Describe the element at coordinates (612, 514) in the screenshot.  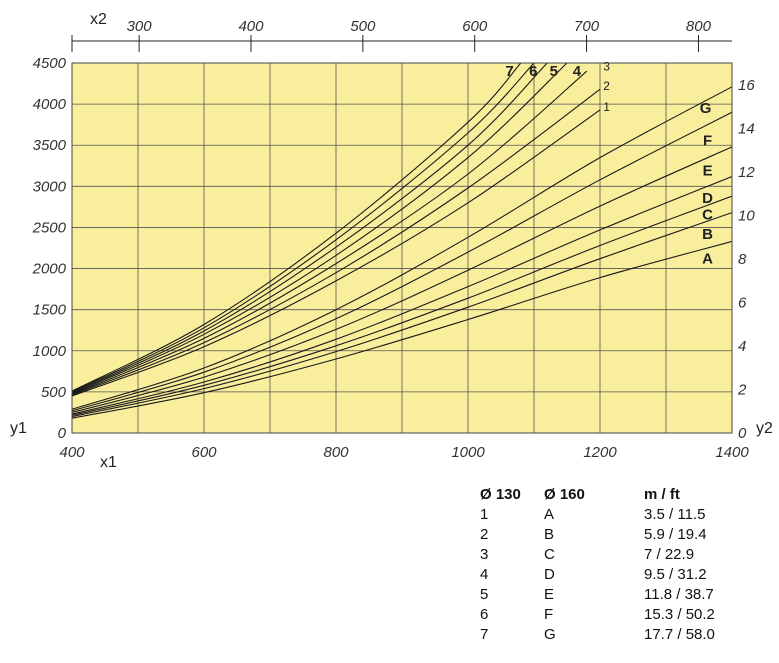
I see `table-row: 1 A 3.5 / 11.5` at that location.